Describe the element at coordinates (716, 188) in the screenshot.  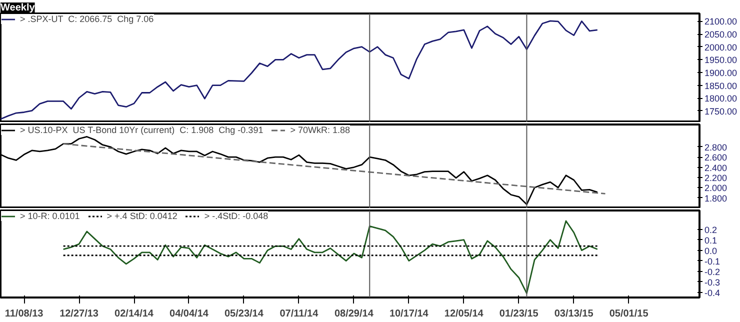
I see `y-tick-label: 2.000` at that location.